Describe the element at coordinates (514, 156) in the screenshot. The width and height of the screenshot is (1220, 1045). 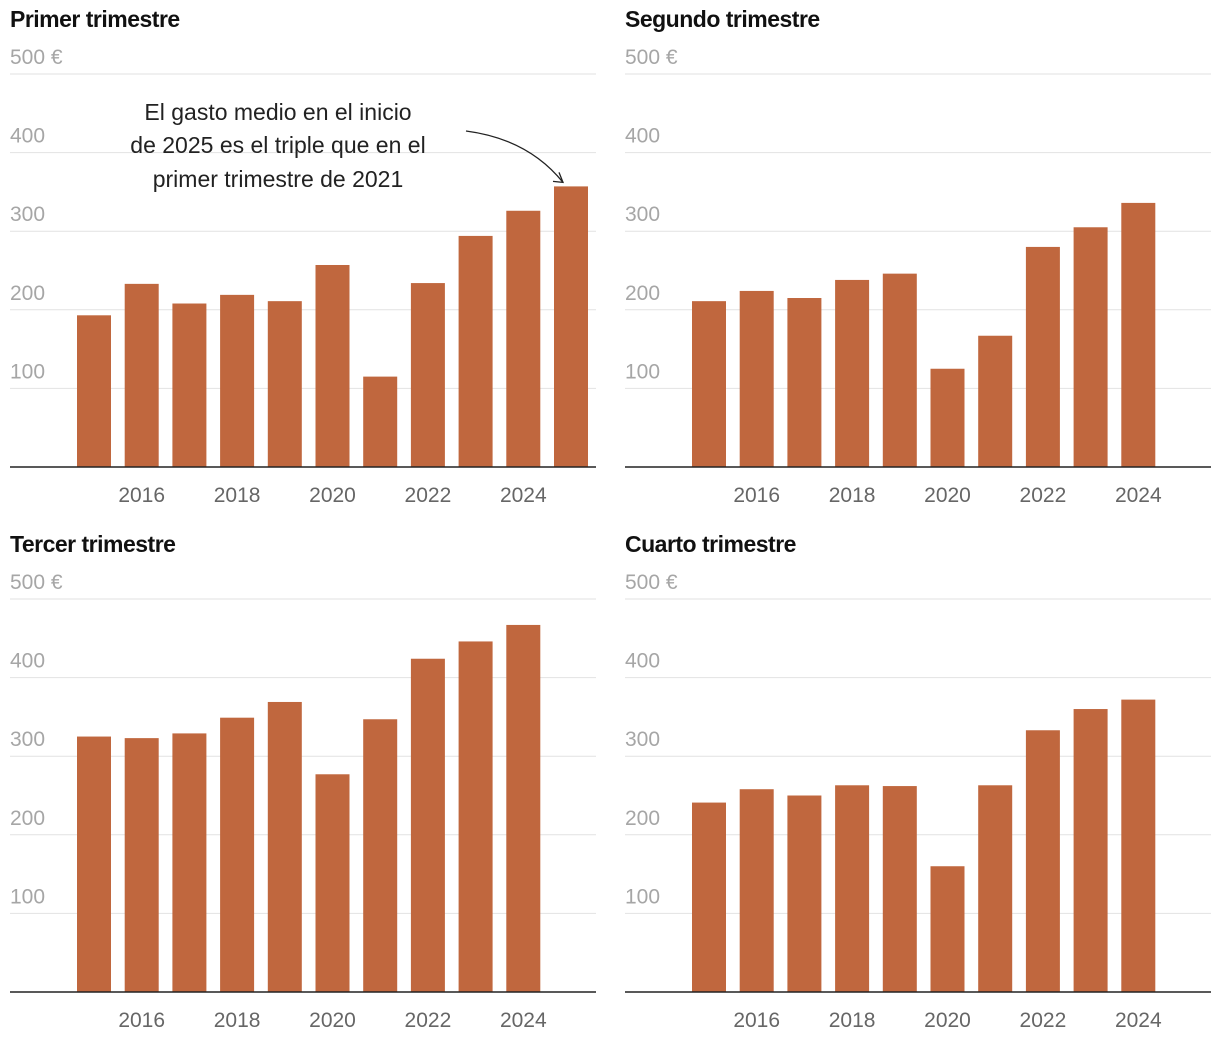
I see `annotation-arrow` at that location.